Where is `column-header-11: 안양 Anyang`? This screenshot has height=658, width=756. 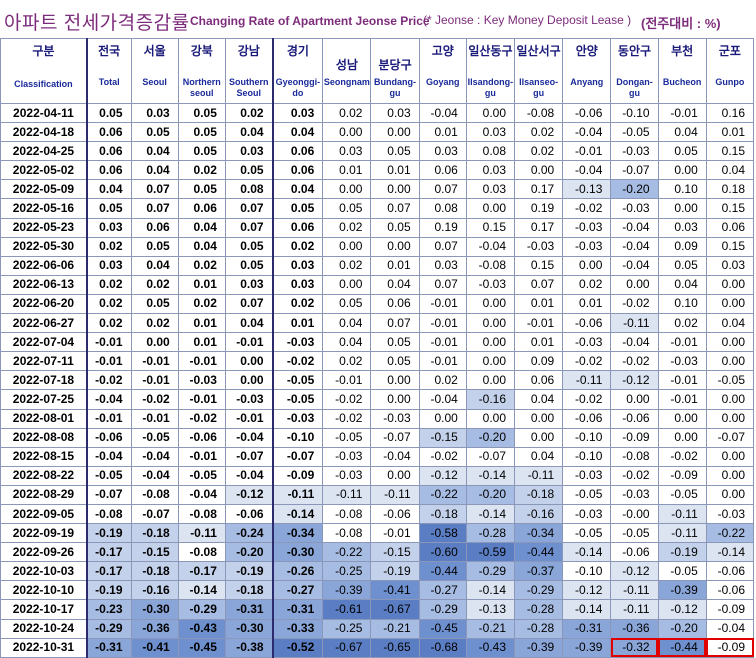
column-header-11: 안양 Anyang is located at coordinates (587, 71).